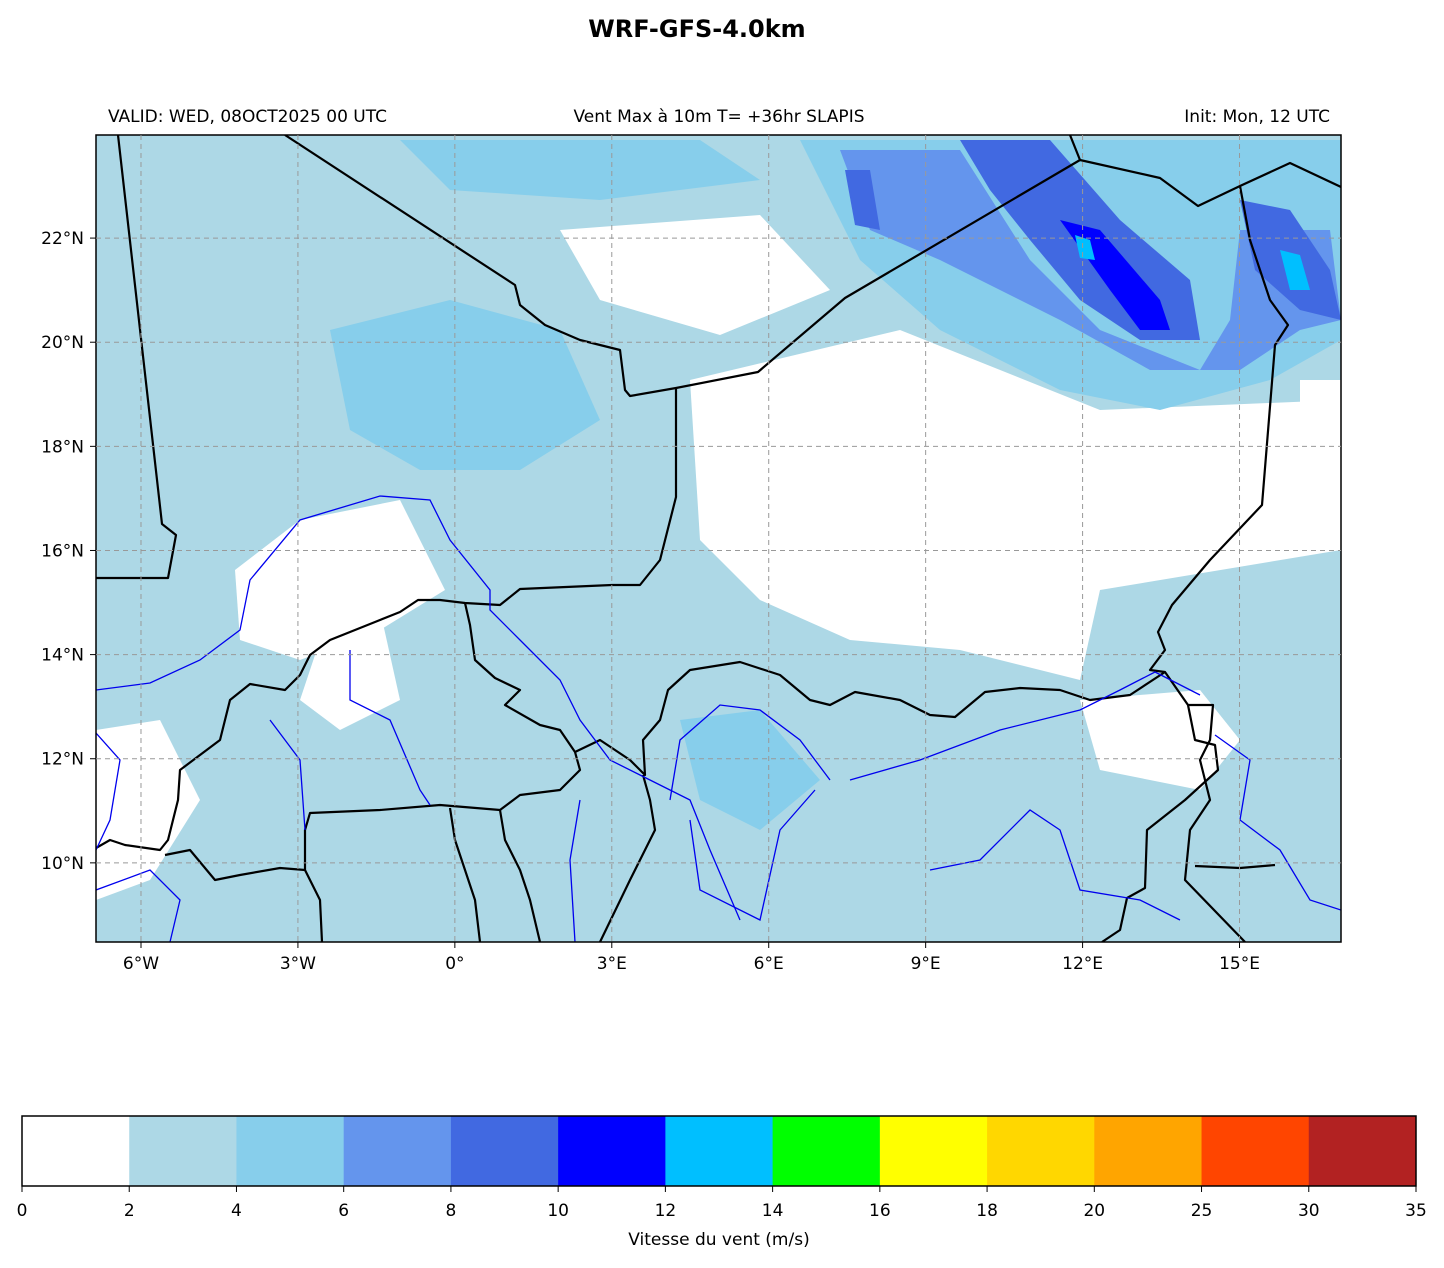 The height and width of the screenshot is (1268, 1444). Describe the element at coordinates (62, 864) in the screenshot. I see `y-tick-label: 10°N` at that location.